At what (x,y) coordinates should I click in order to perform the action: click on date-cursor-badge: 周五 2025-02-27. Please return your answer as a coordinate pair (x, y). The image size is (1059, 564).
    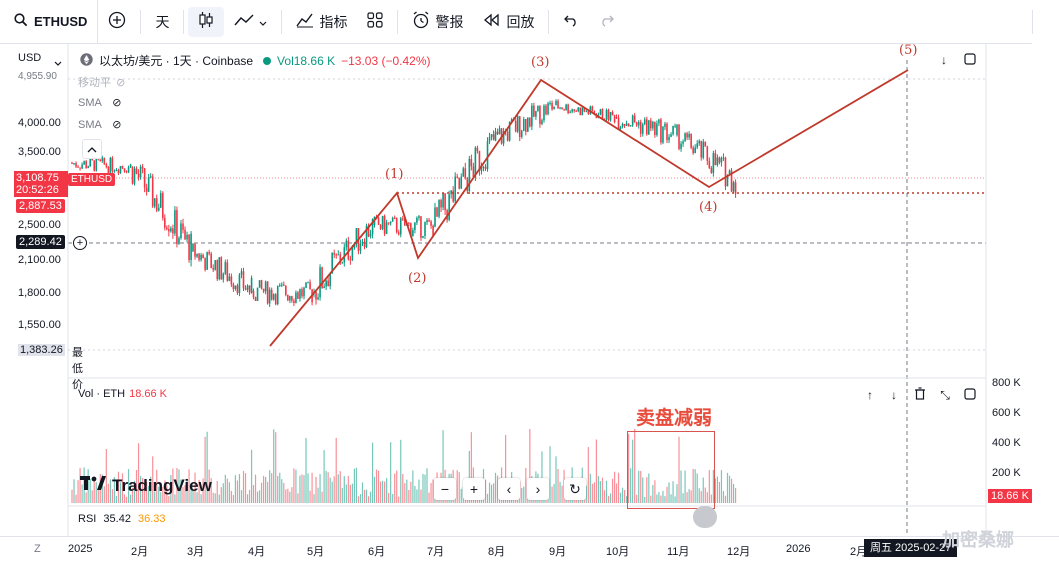
    Looking at the image, I should click on (911, 548).